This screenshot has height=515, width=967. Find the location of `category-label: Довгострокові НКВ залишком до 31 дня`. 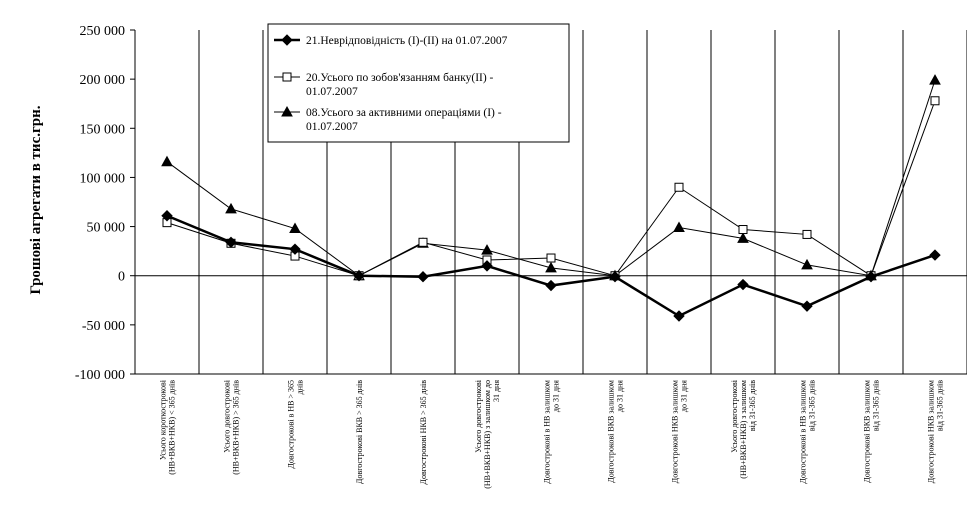

category-label: Довгострокові НКВ залишком до 31 дня is located at coordinates (680, 432).